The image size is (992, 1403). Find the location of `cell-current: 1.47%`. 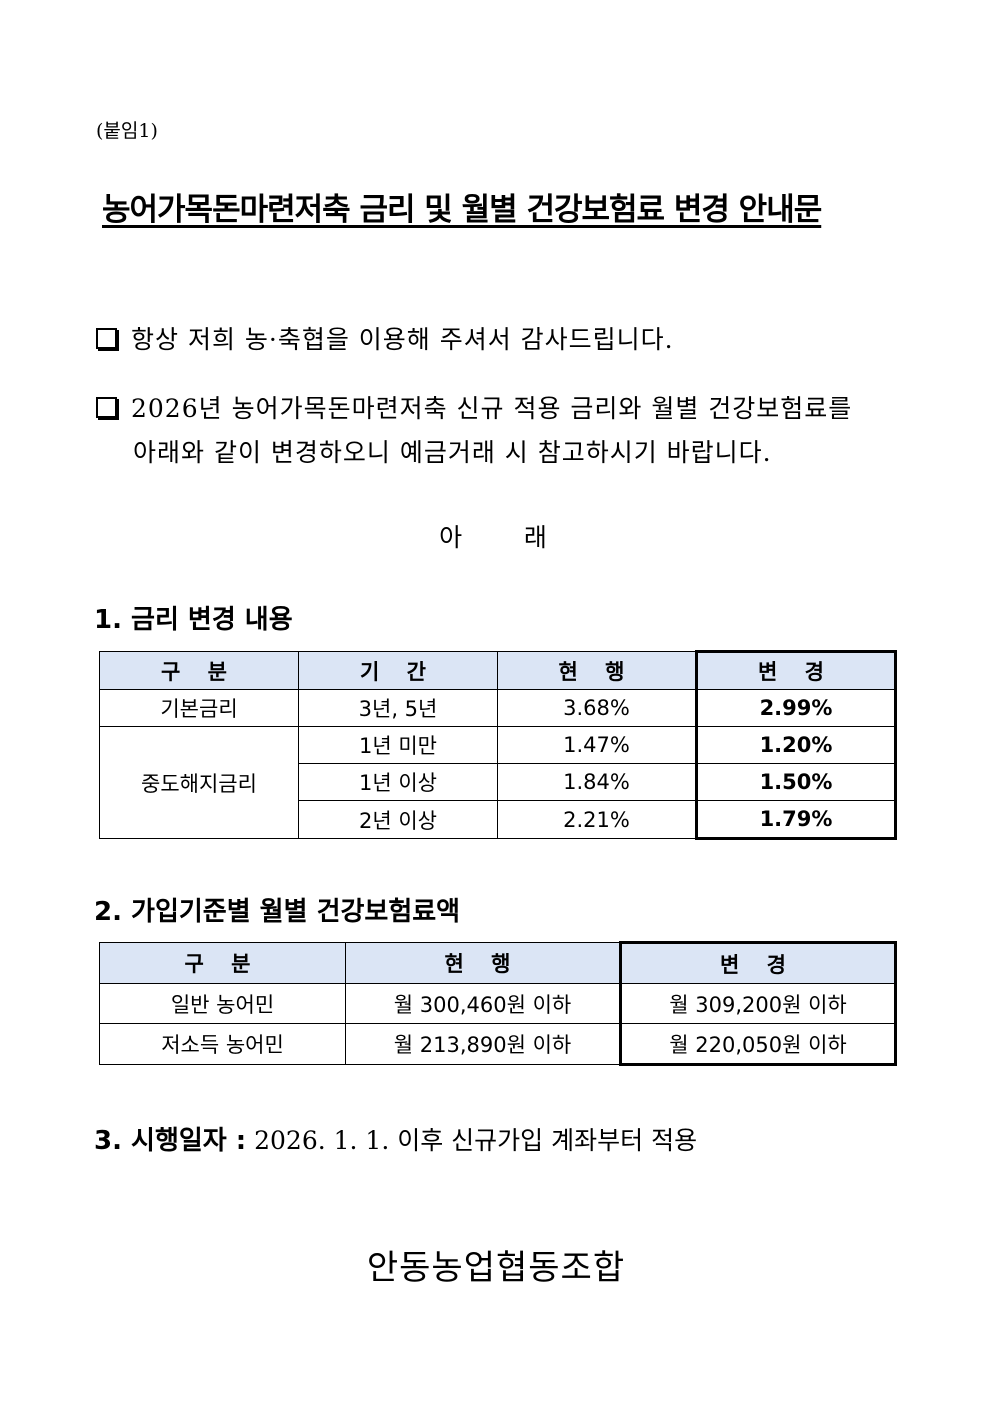

cell-current: 1.47% is located at coordinates (597, 745).